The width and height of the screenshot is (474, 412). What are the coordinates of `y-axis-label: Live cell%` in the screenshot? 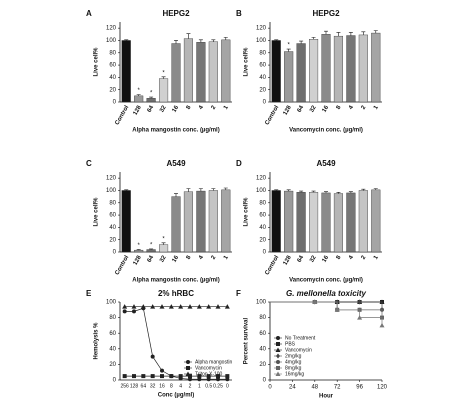 It's located at (97, 62).